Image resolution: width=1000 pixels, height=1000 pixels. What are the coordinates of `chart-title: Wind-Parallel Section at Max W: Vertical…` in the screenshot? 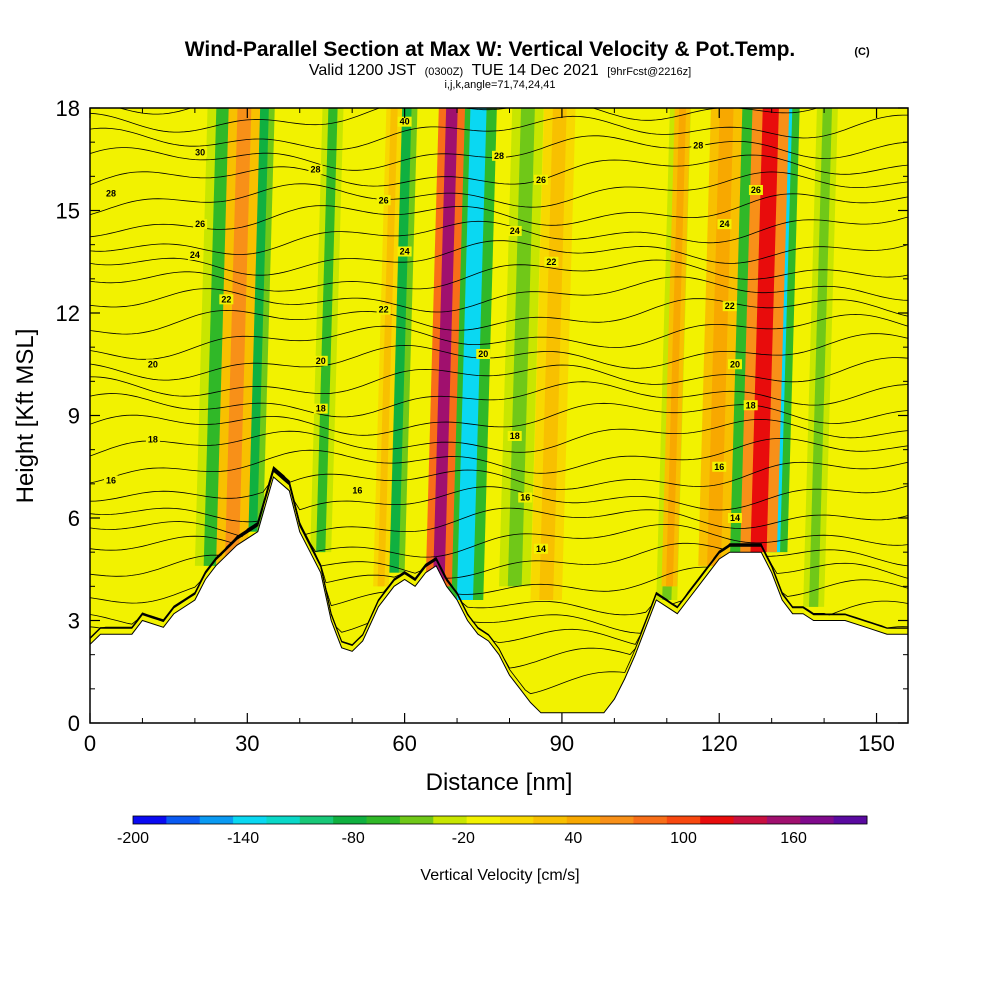 It's located at (490, 49).